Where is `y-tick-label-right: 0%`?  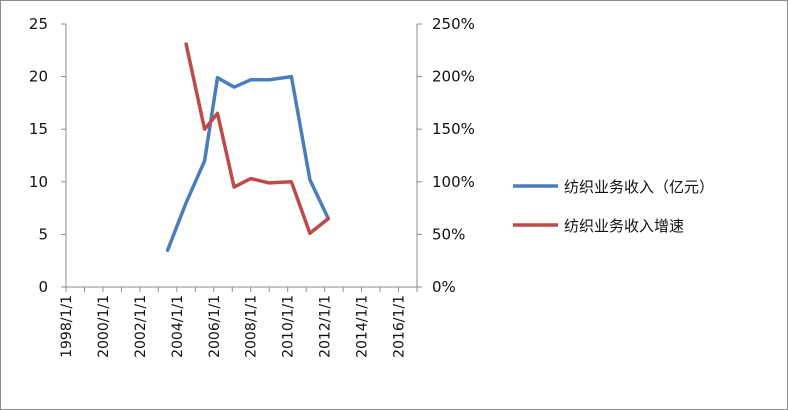
y-tick-label-right: 0% is located at coordinates (444, 287).